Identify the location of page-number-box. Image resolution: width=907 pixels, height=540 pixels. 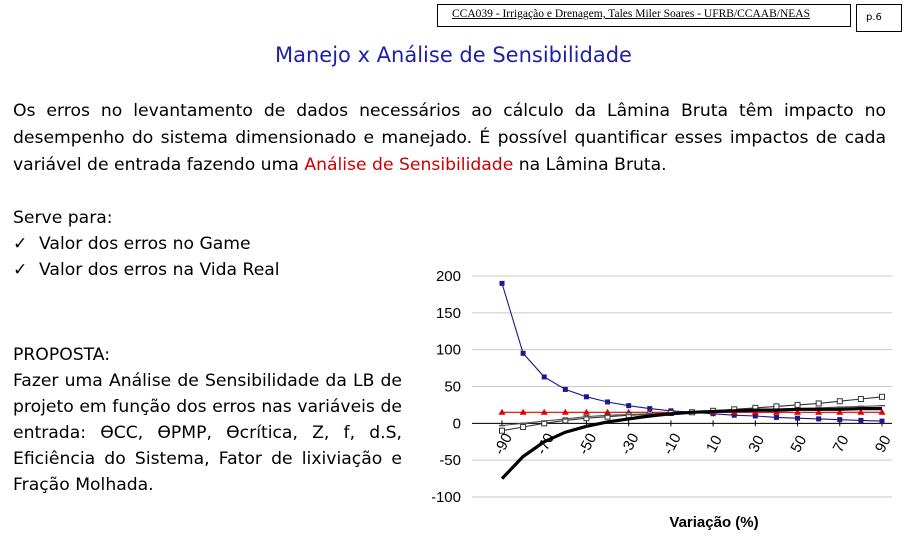
(879, 18).